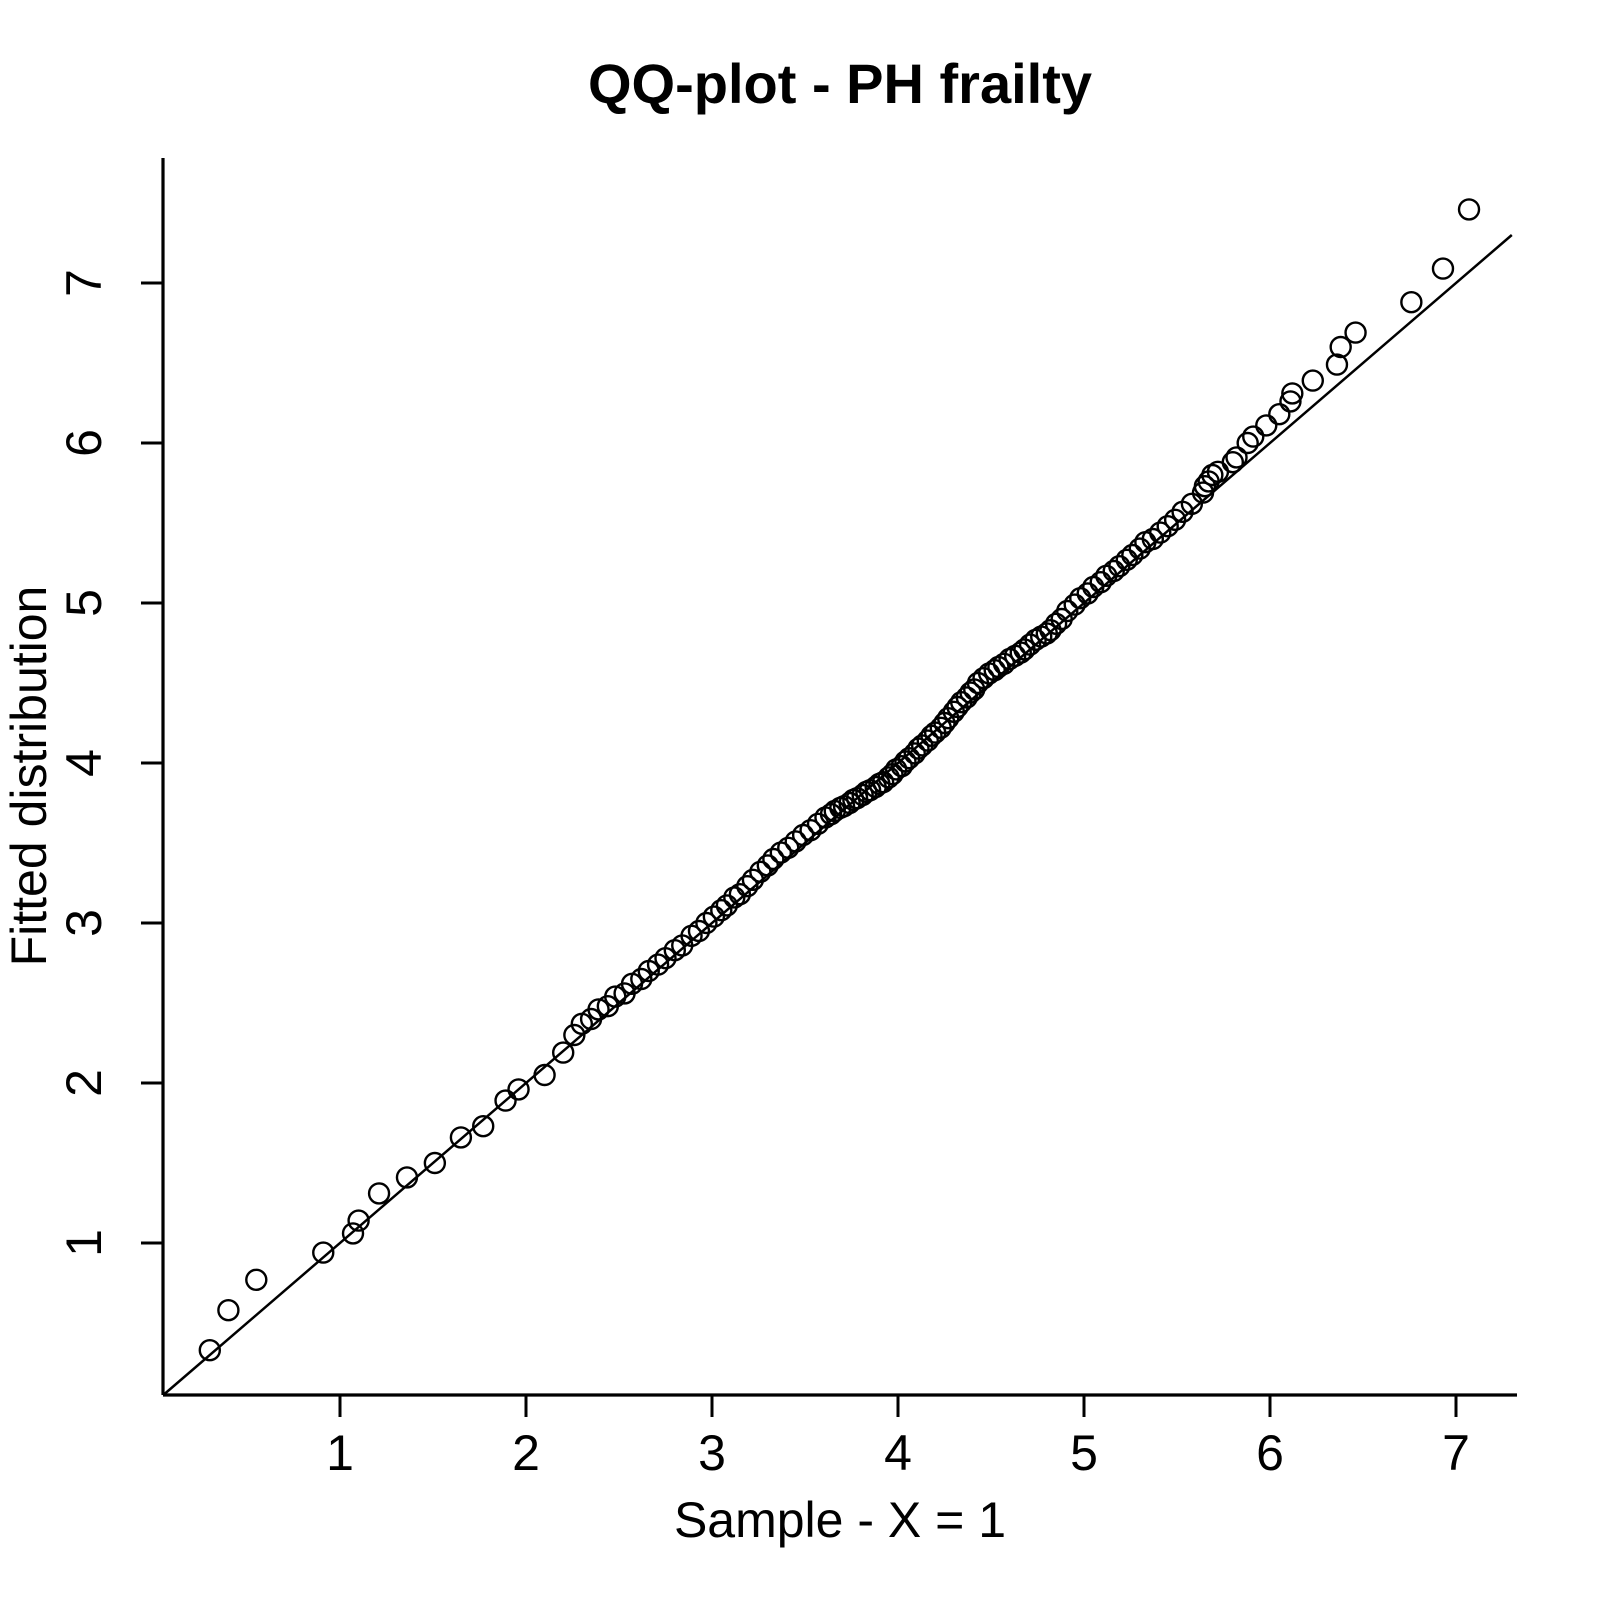  Describe the element at coordinates (84, 1243) in the screenshot. I see `y-tick-label: 1` at that location.